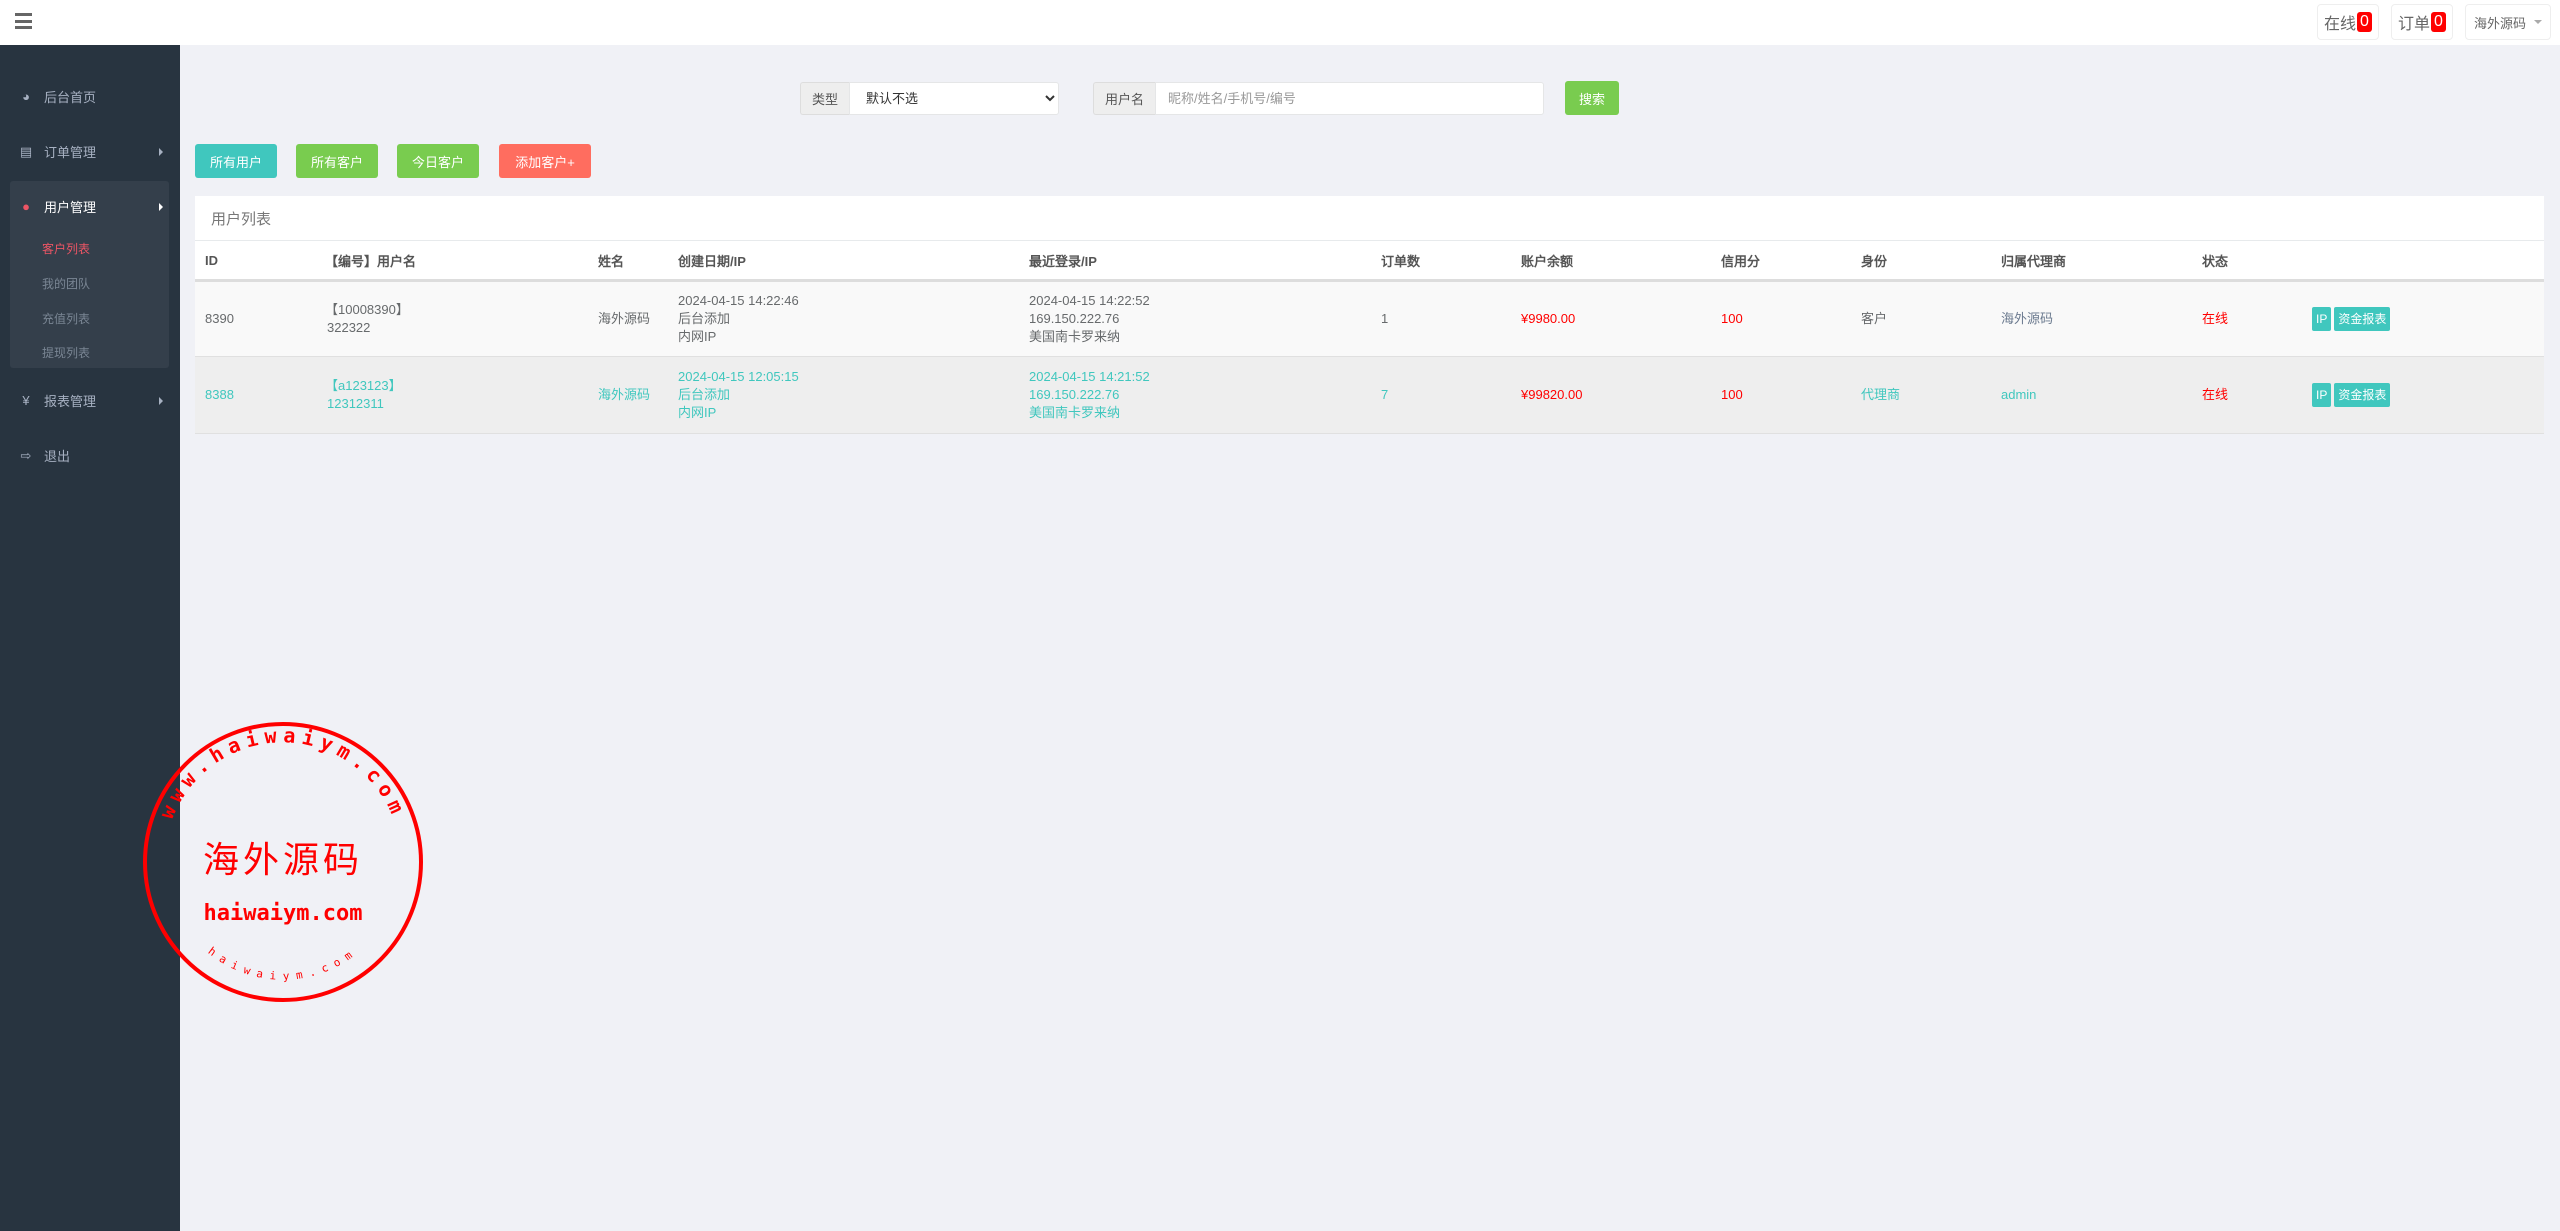  What do you see at coordinates (1385, 394) in the screenshot?
I see `order-count: 7` at bounding box center [1385, 394].